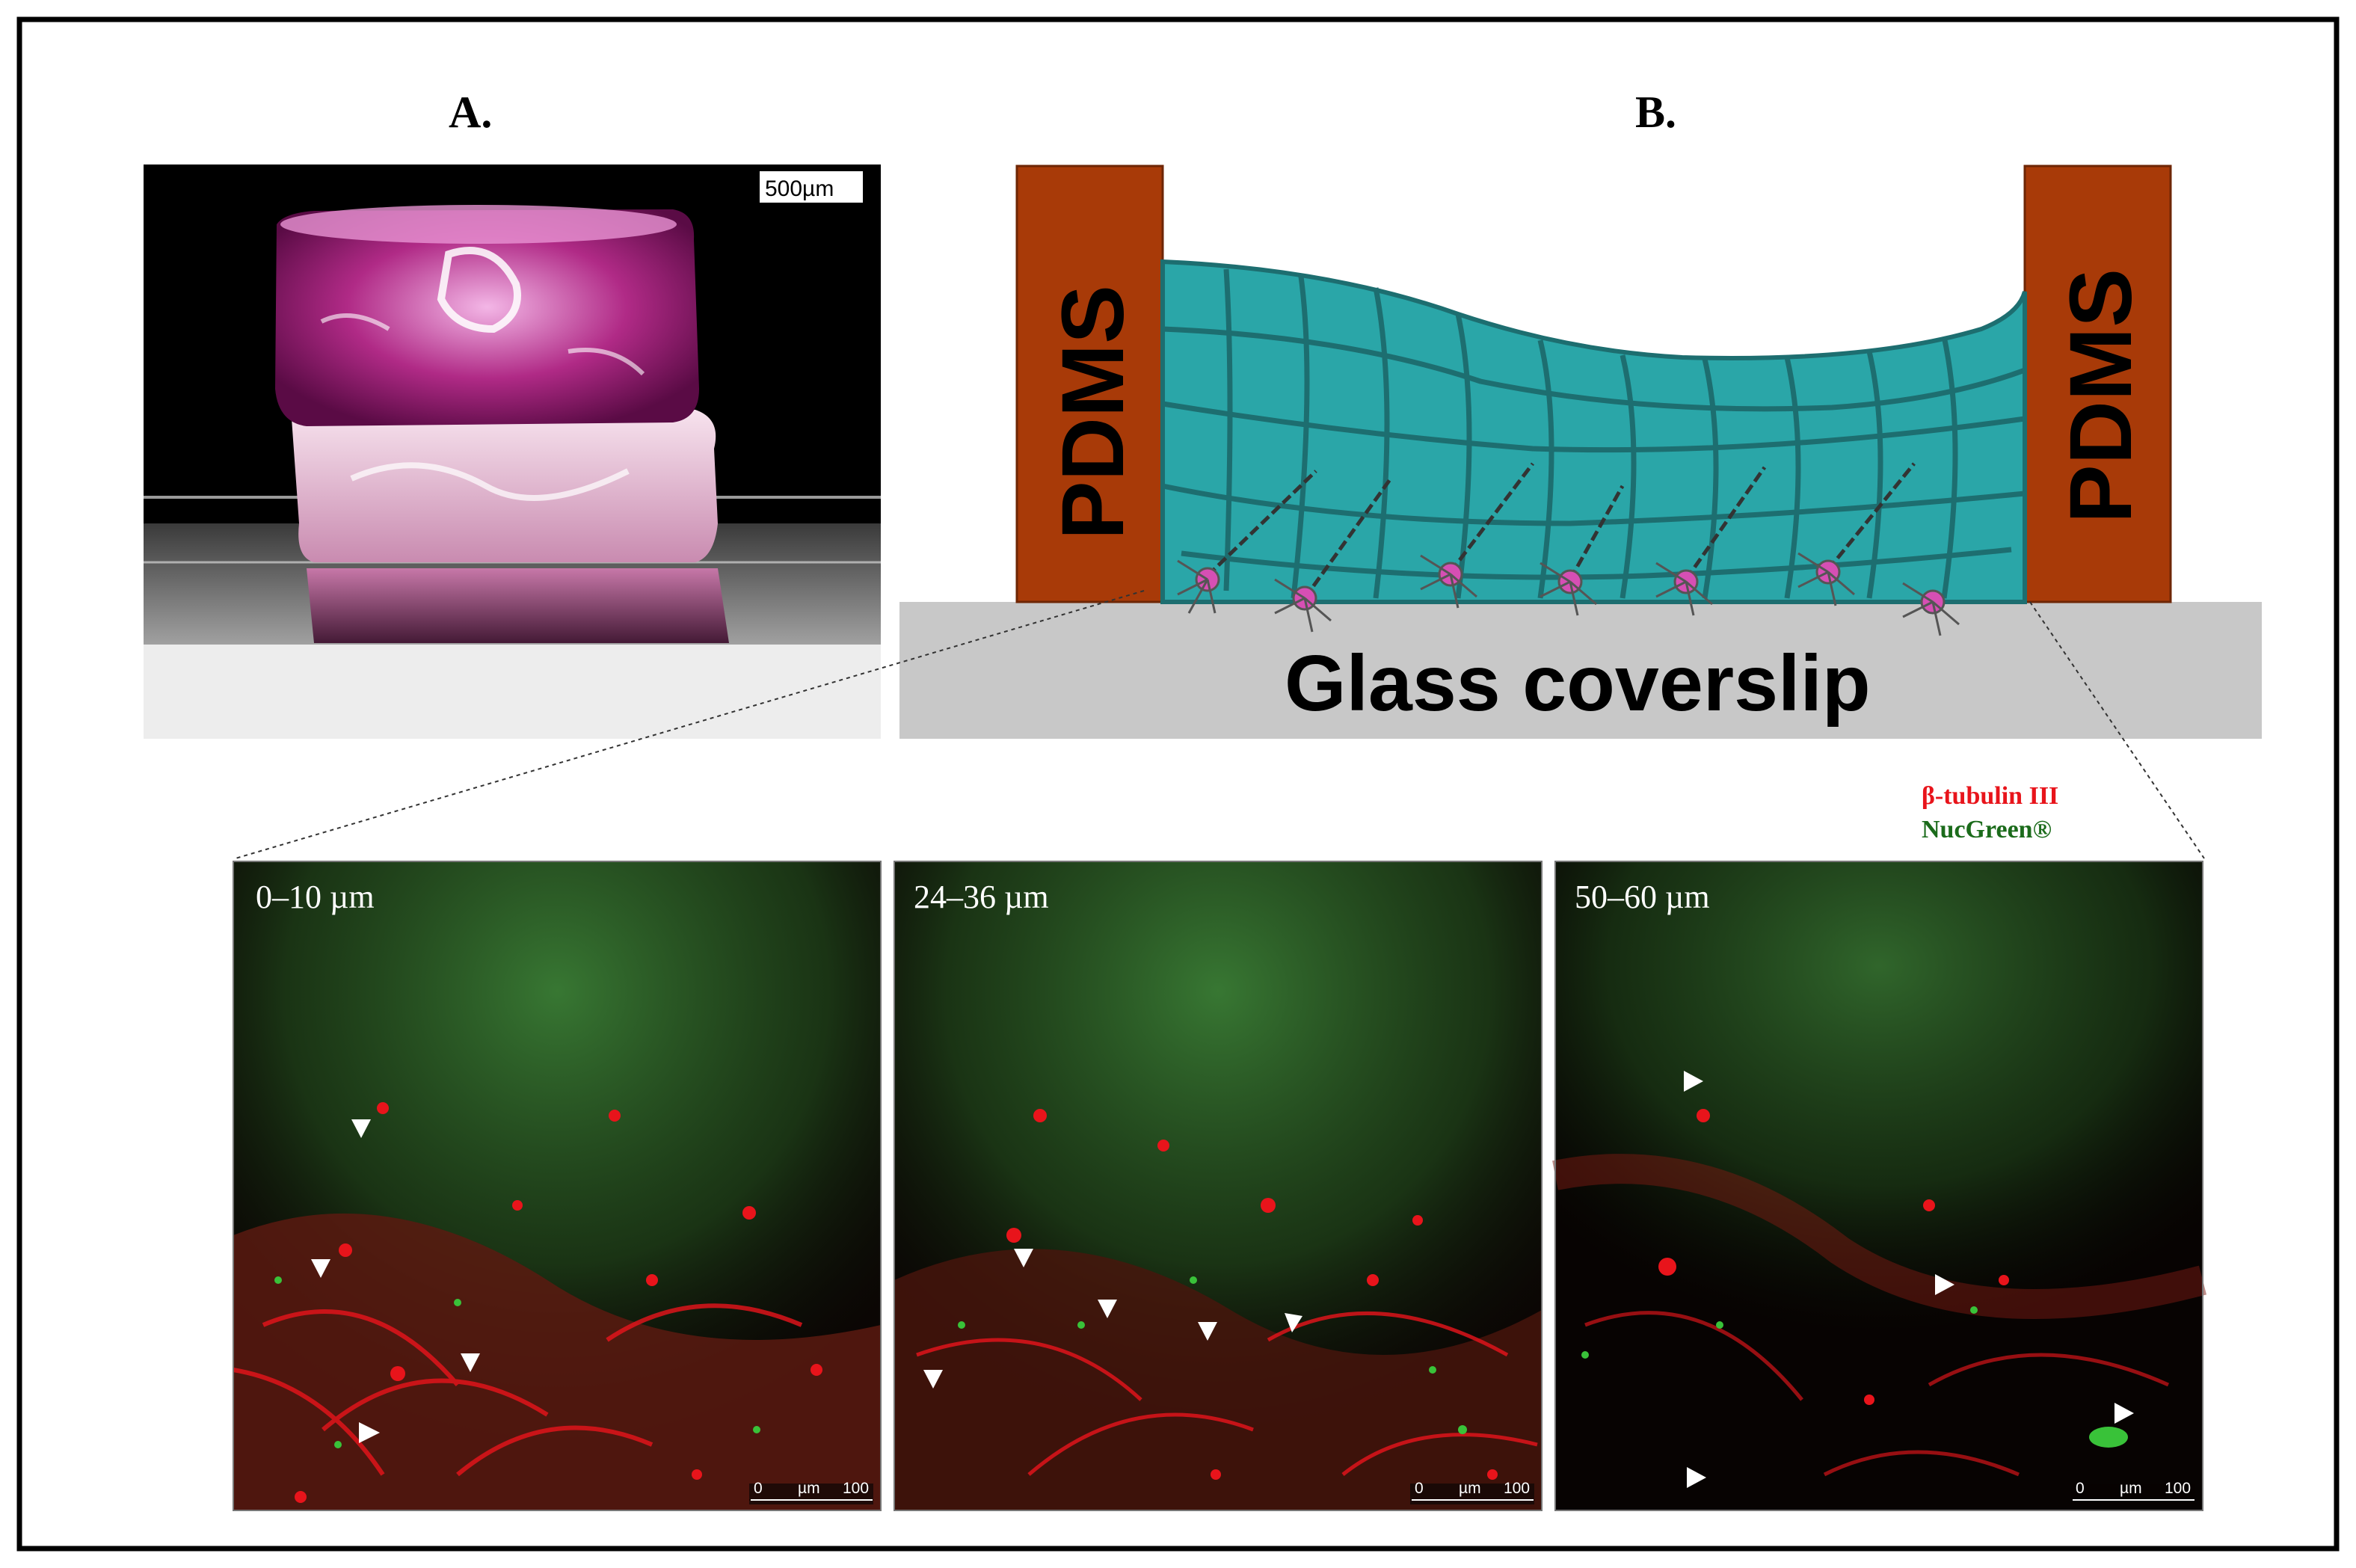 The image size is (2356, 1568). Describe the element at coordinates (1642, 897) in the screenshot. I see `depth-label: 50–60 µm` at that location.